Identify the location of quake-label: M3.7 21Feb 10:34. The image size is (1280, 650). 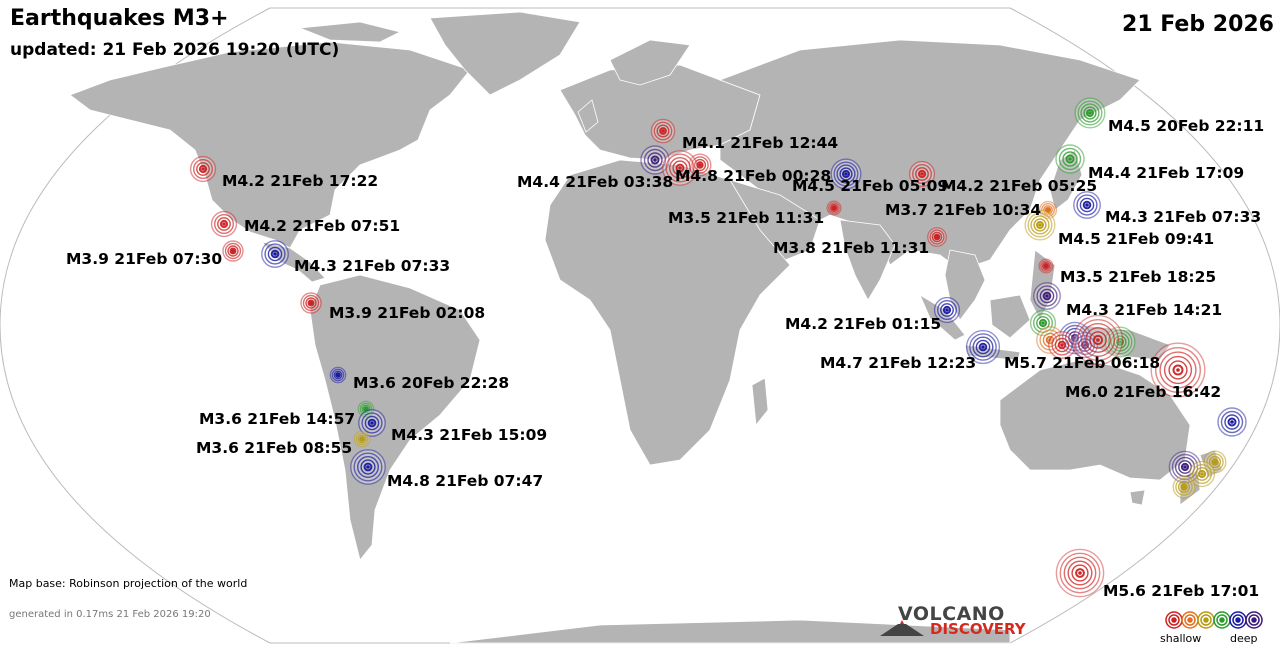
(963, 210).